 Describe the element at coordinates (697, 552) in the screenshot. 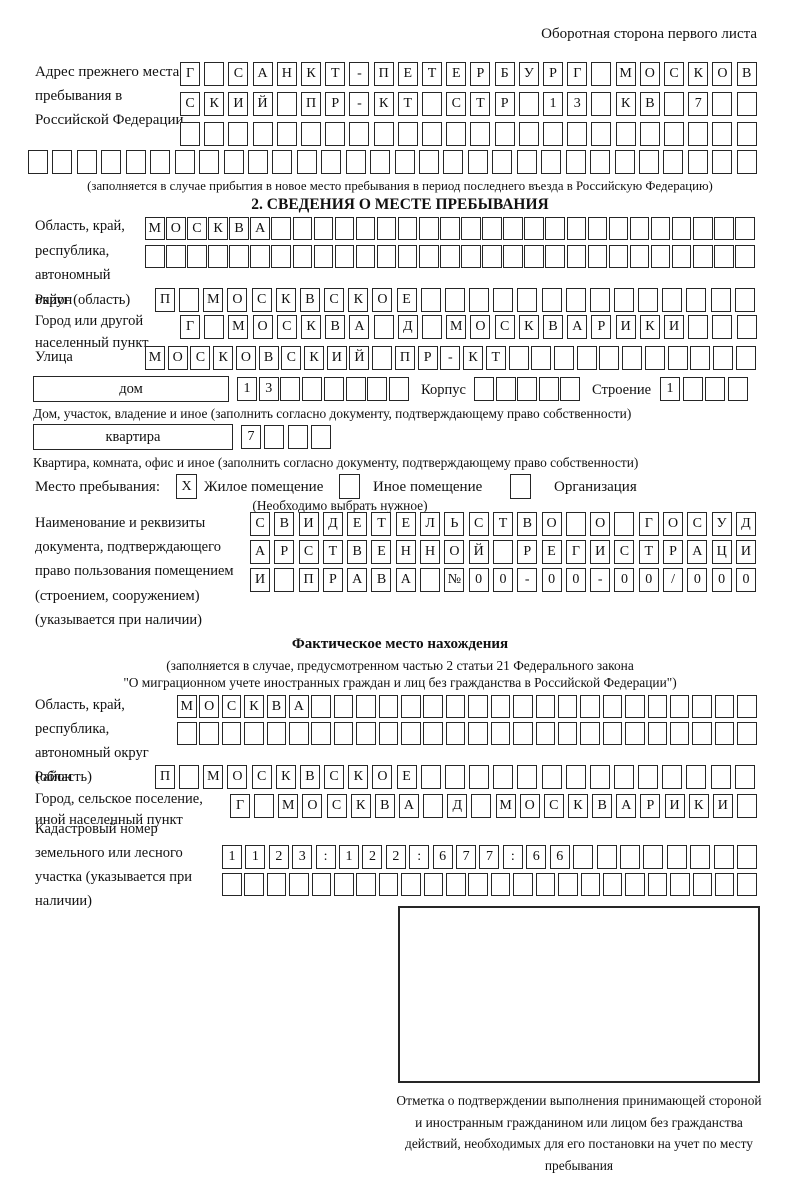

I see `char-box: А` at that location.